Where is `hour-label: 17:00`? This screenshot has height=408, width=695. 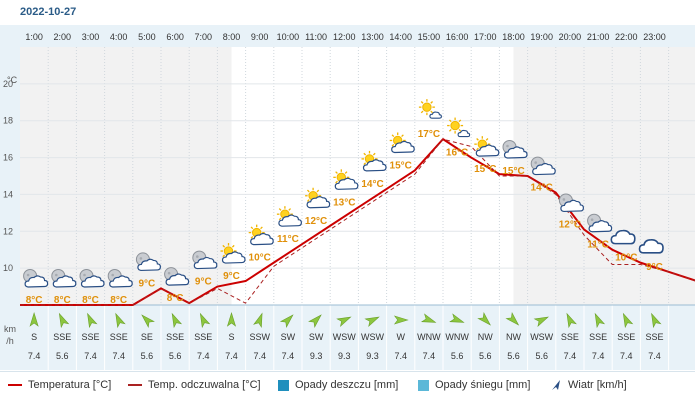
hour-label: 17:00 is located at coordinates (485, 37).